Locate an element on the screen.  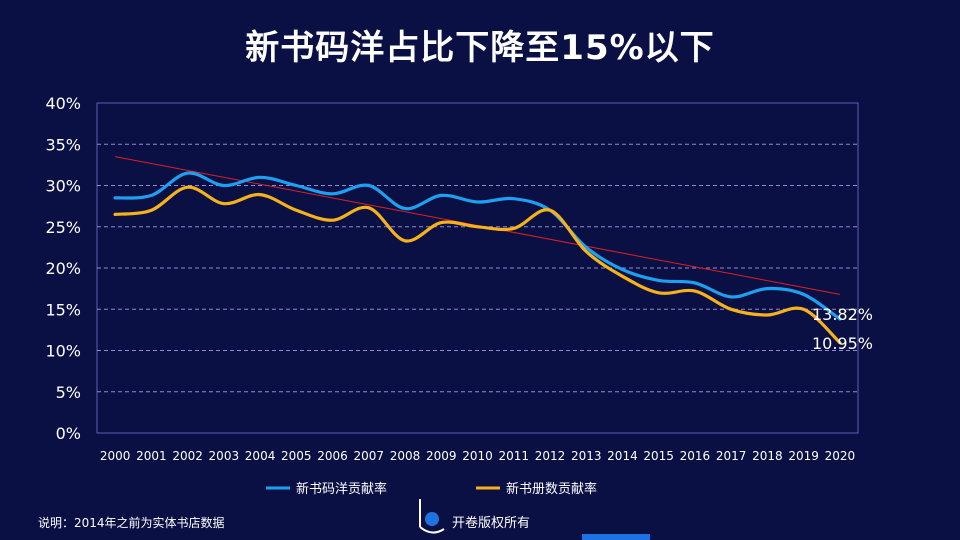
y-tick-label: 10% is located at coordinates (63, 351).